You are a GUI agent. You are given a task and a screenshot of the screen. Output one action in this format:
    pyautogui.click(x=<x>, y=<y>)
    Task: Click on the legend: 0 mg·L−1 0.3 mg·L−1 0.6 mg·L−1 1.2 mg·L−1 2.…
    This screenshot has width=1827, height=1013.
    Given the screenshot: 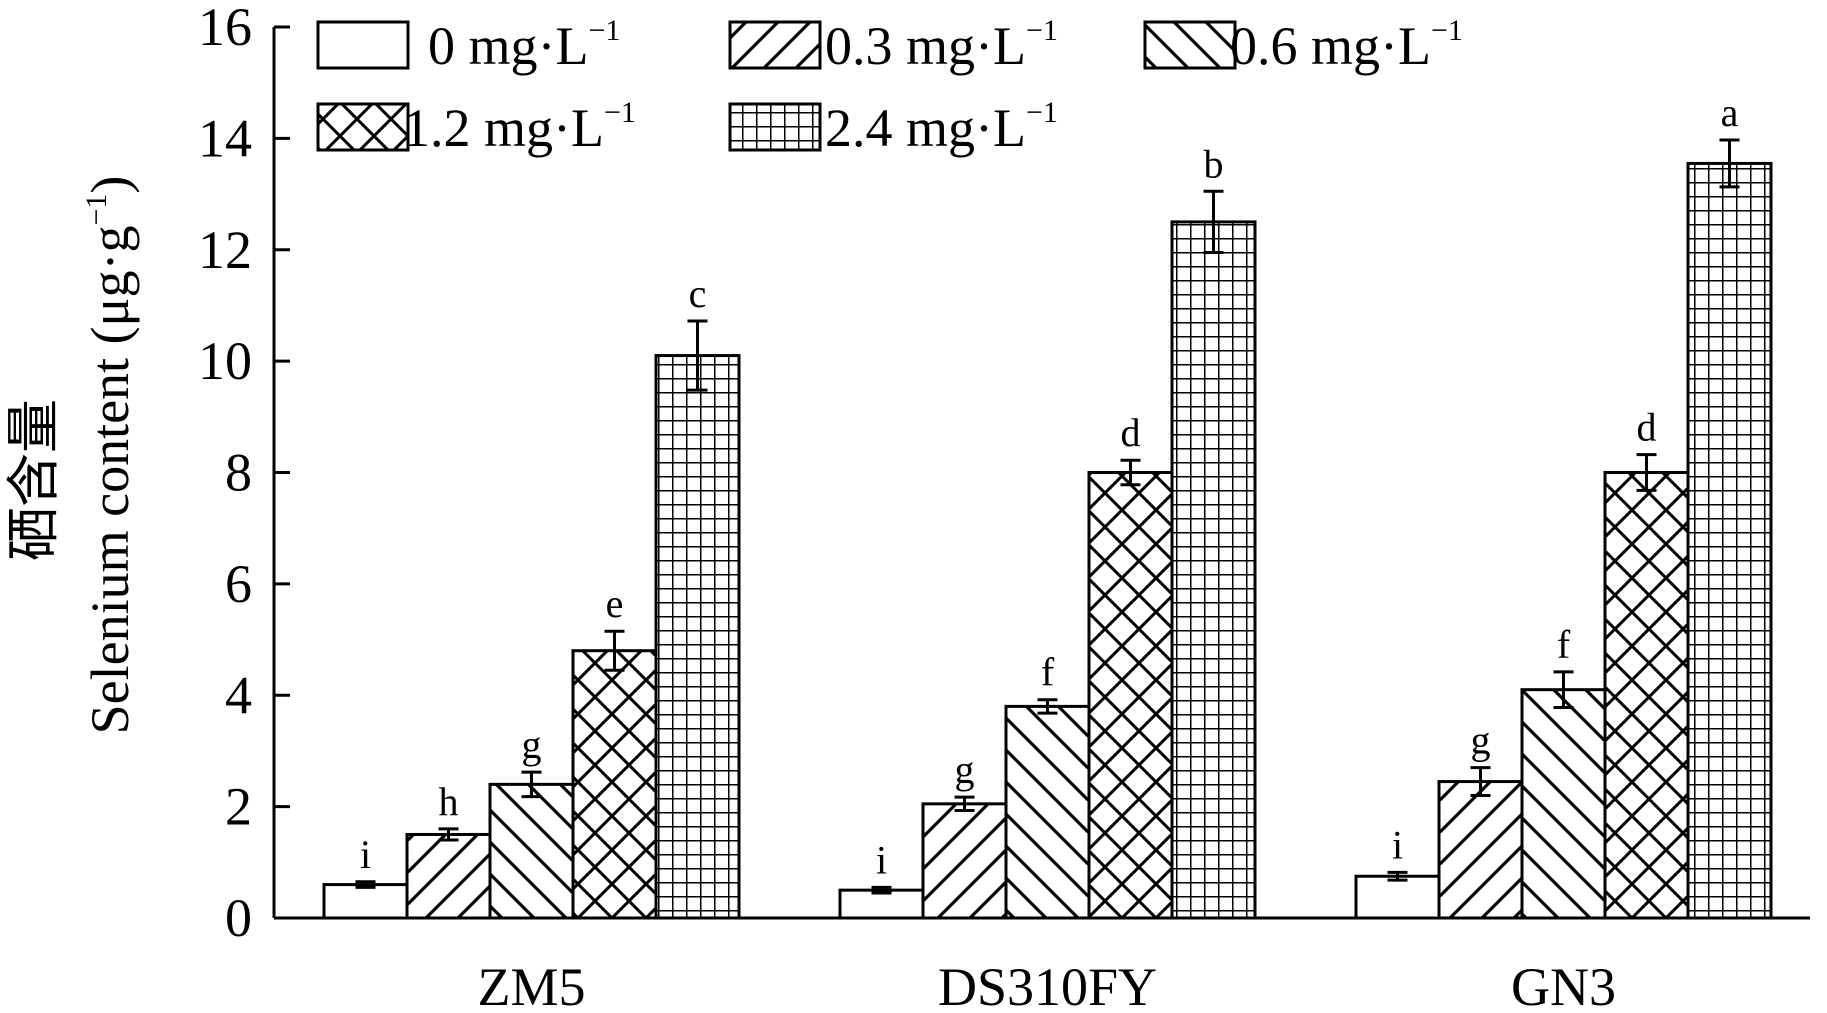 What is the action you would take?
    pyautogui.click(x=889, y=86)
    